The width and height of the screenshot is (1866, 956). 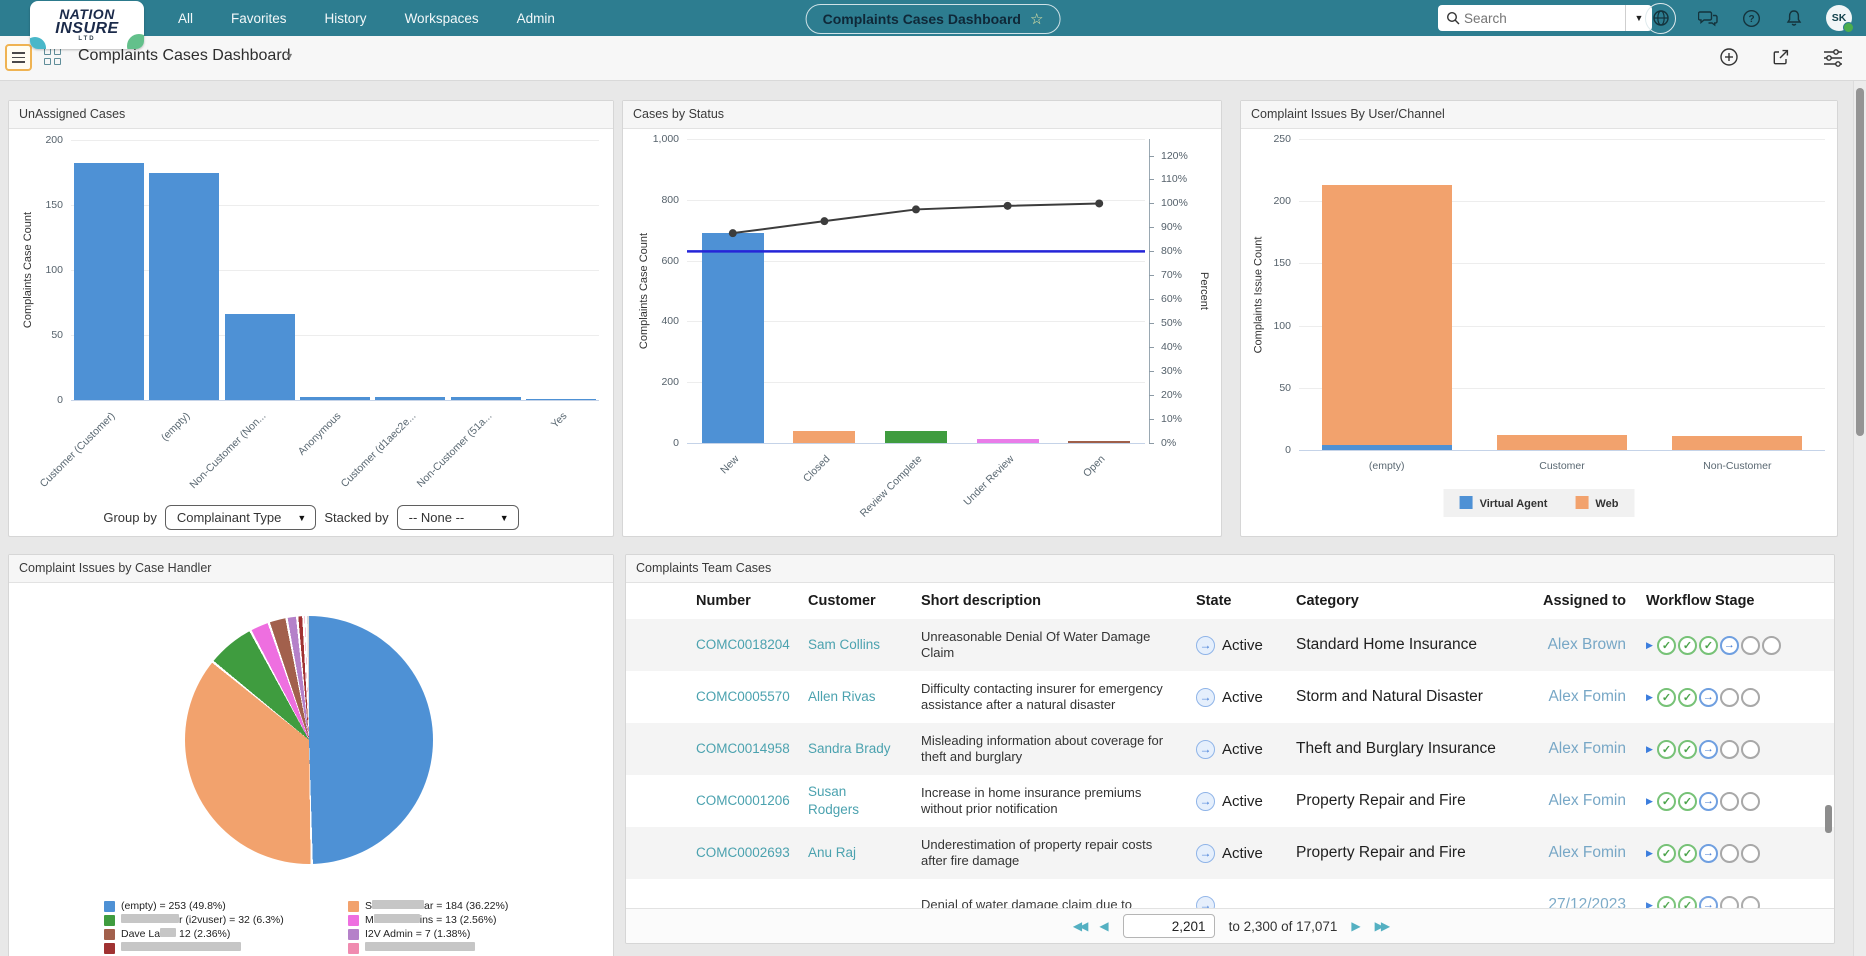 What do you see at coordinates (240, 517) in the screenshot?
I see `group-by-select: Complainant Type ▼` at bounding box center [240, 517].